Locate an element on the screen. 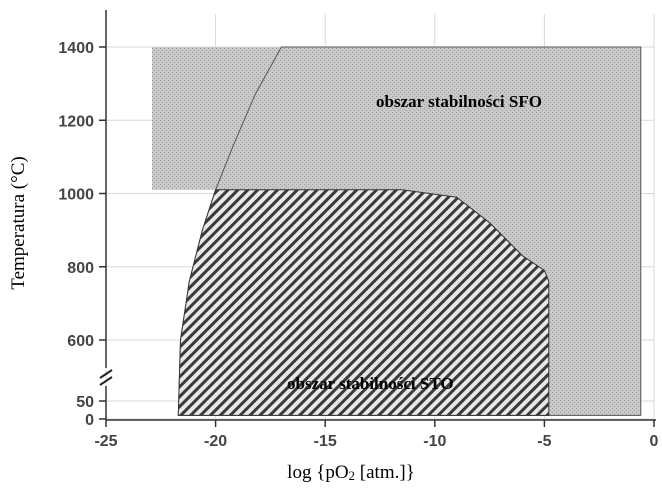  x-axis-title-suffix: [atm.]} is located at coordinates (385, 472).